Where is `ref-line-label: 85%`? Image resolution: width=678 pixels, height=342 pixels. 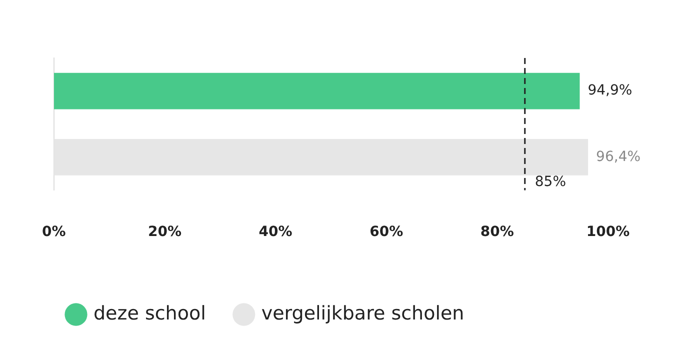
ref-line-label: 85% is located at coordinates (550, 182).